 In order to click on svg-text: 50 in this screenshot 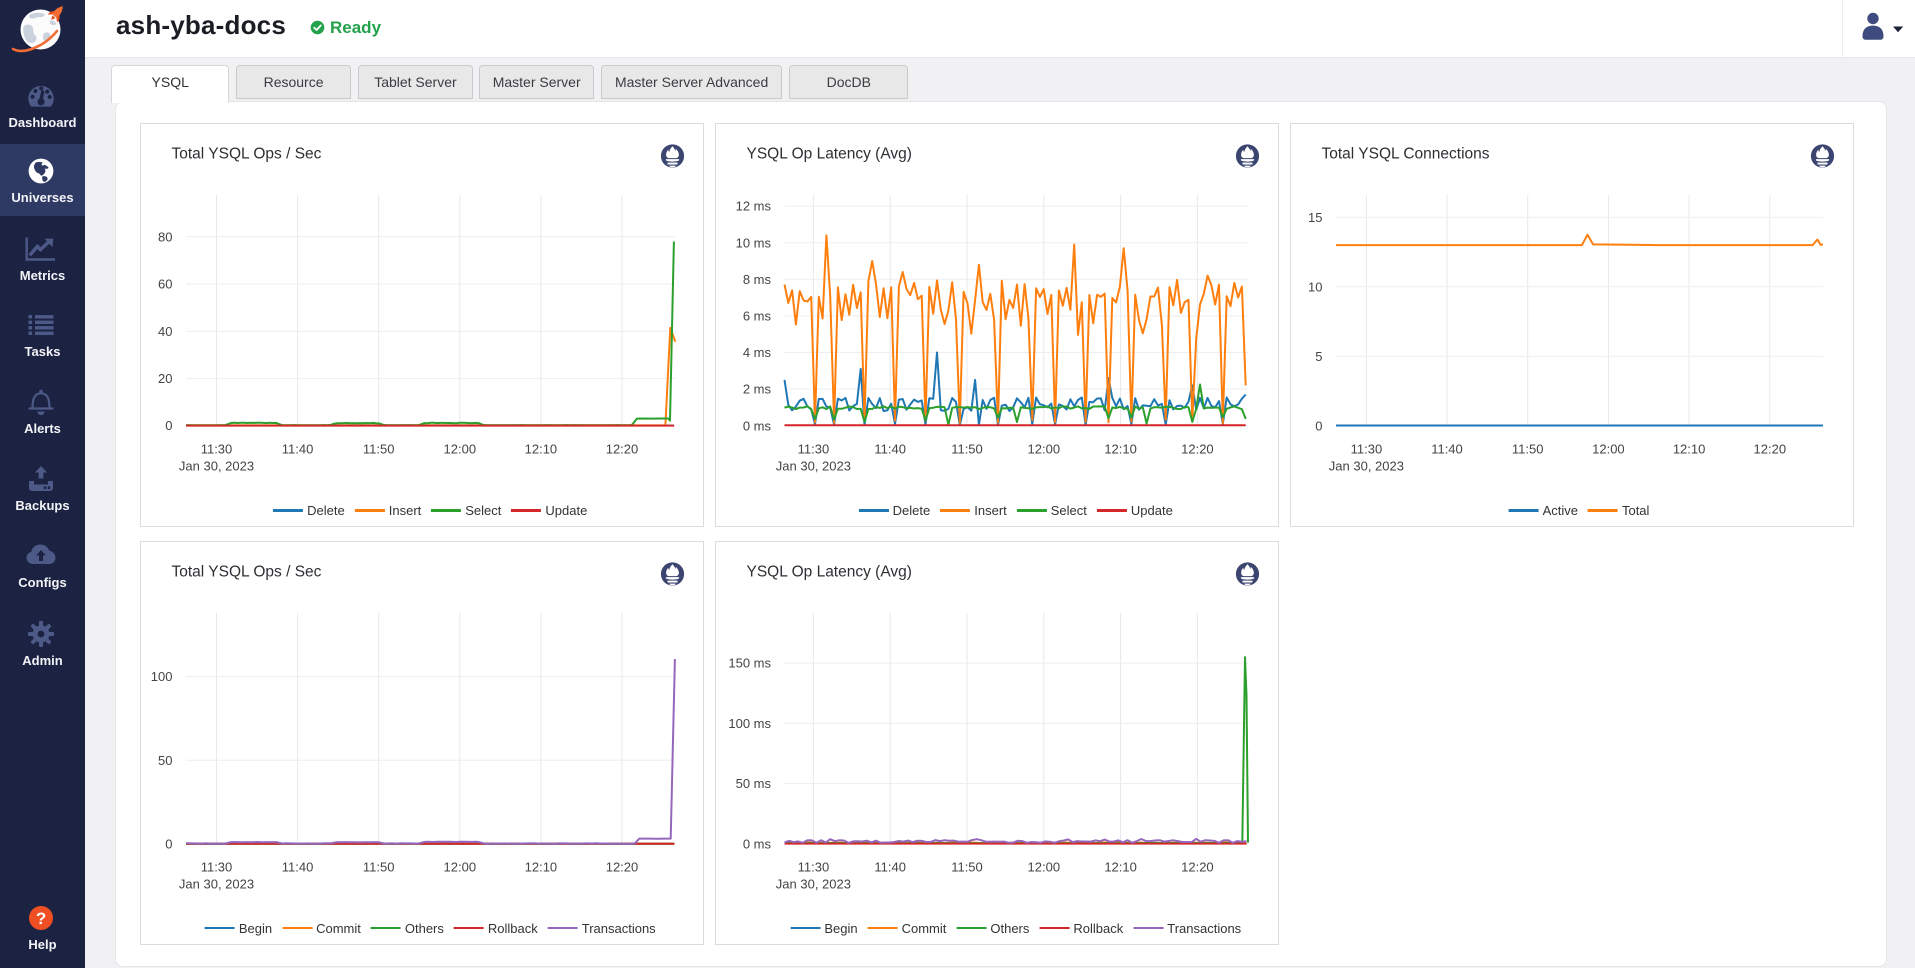, I will do `click(165, 759)`.